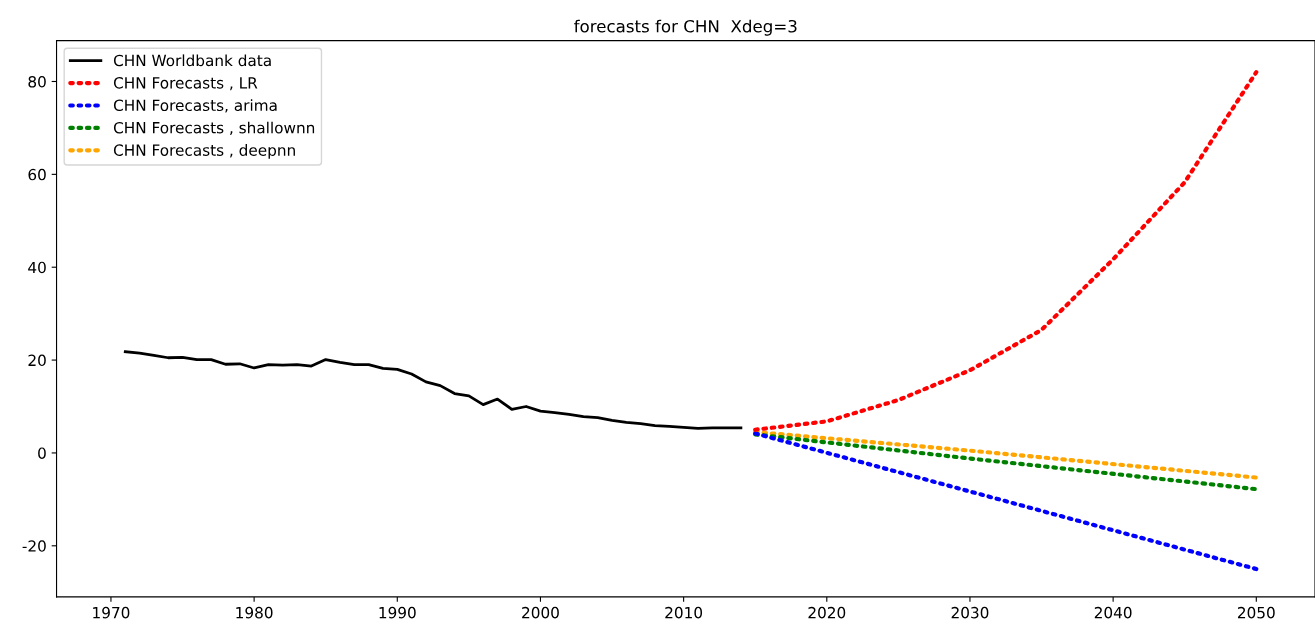  I want to click on y-tick-label: -20, so click(34, 546).